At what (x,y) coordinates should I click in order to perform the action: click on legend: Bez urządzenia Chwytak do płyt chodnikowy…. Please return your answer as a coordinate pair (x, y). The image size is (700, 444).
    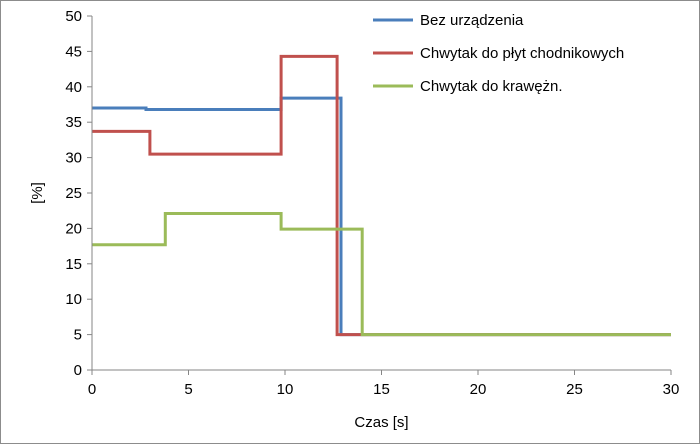
    Looking at the image, I should click on (498, 53).